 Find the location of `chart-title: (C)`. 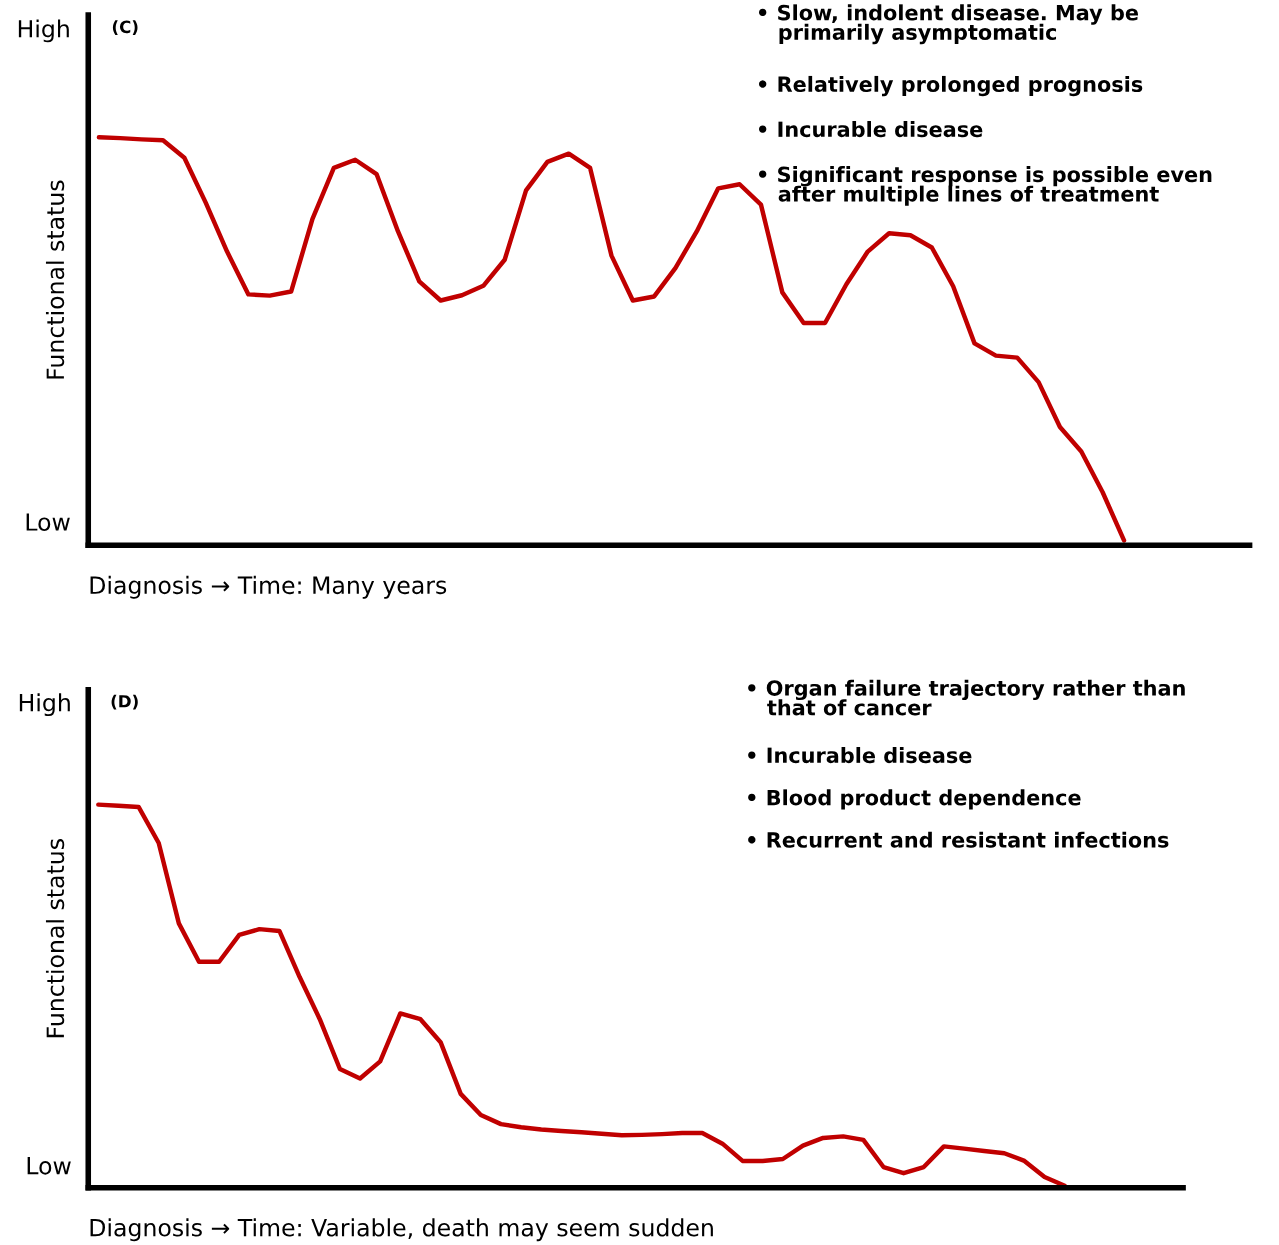

chart-title: (C) is located at coordinates (125, 28).